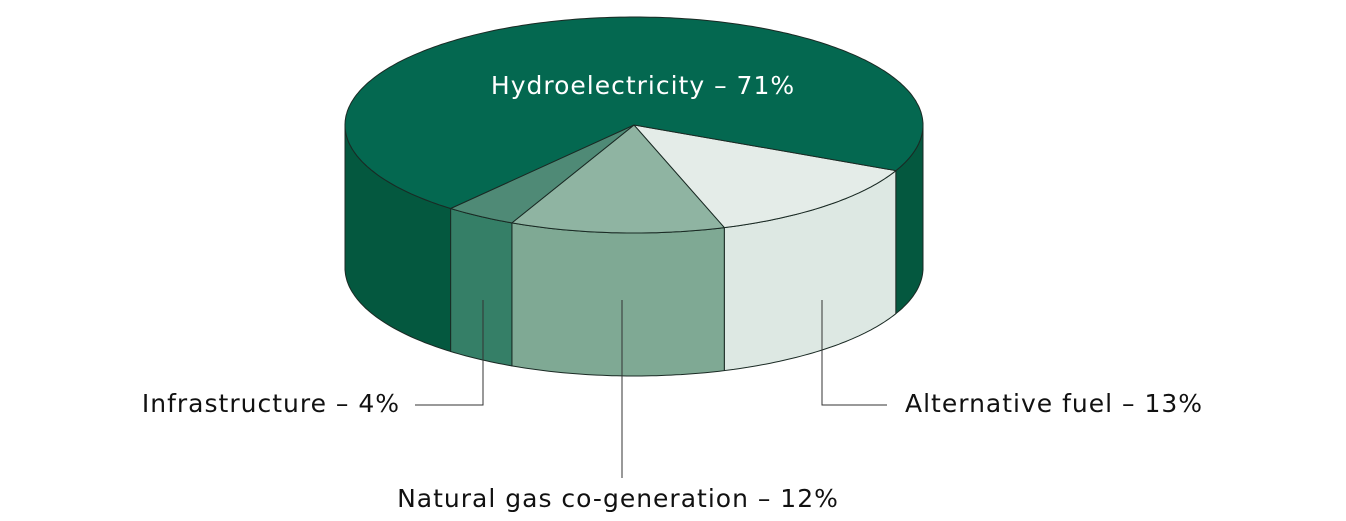  I want to click on data-label: Natural gas co-generation – 12%, so click(618, 498).